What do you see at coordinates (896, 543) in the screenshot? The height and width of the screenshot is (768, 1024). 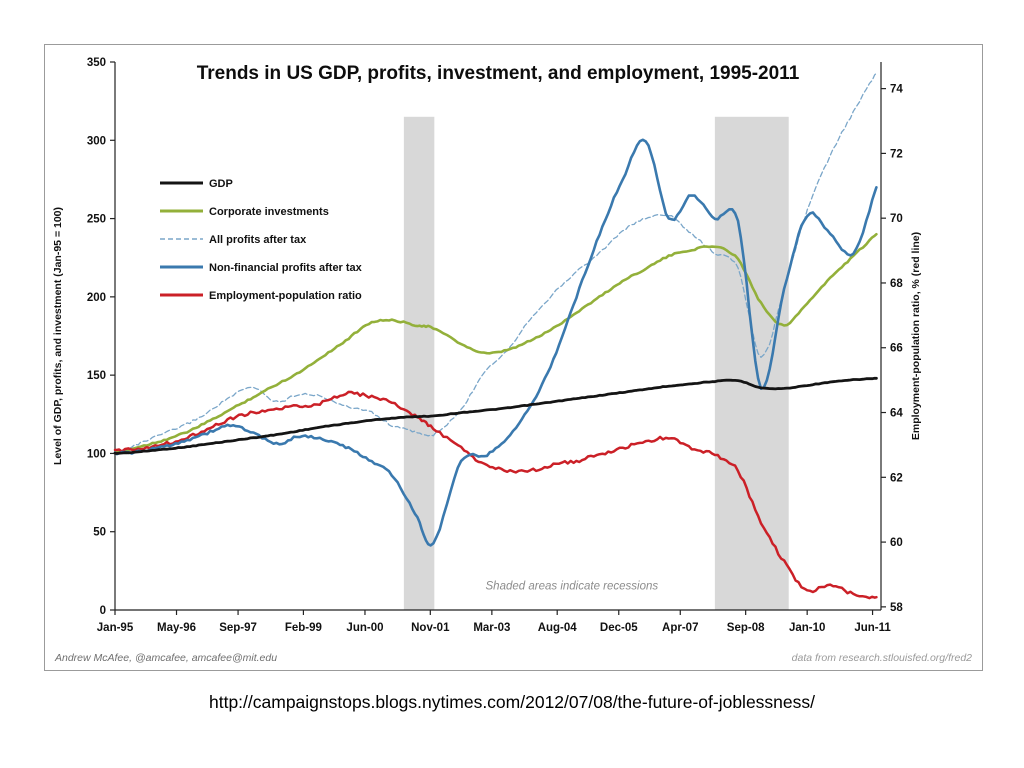 I see `right-tick-label: 60` at bounding box center [896, 543].